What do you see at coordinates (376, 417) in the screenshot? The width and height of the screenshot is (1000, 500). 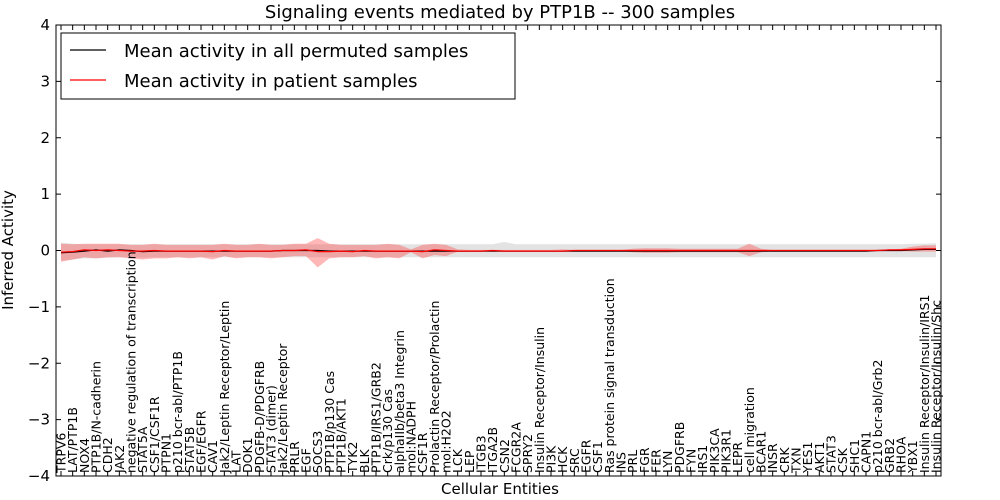 I see `category-label: PTP1B/IRS1/GRB2` at bounding box center [376, 417].